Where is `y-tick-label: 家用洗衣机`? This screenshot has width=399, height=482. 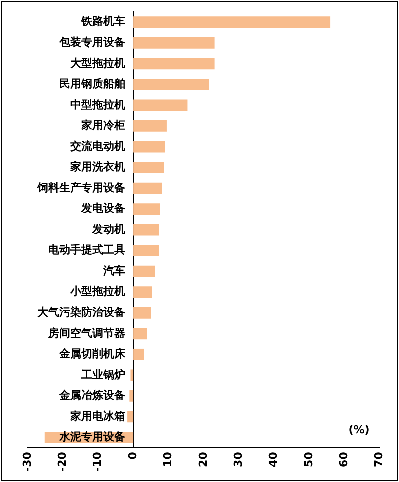 y-tick-label: 家用洗衣机 is located at coordinates (98, 167).